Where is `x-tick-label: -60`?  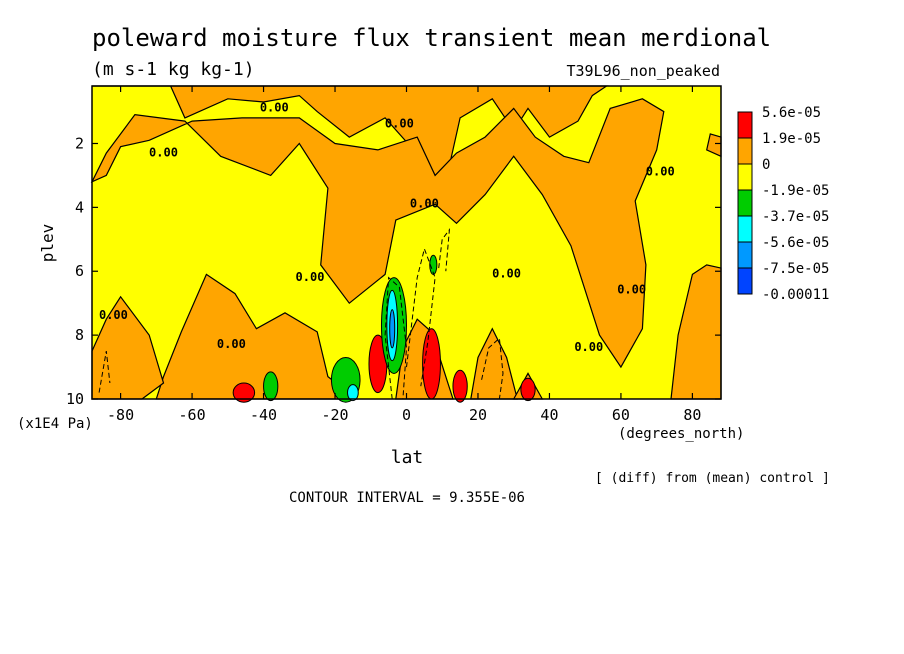 x-tick-label: -60 is located at coordinates (192, 415).